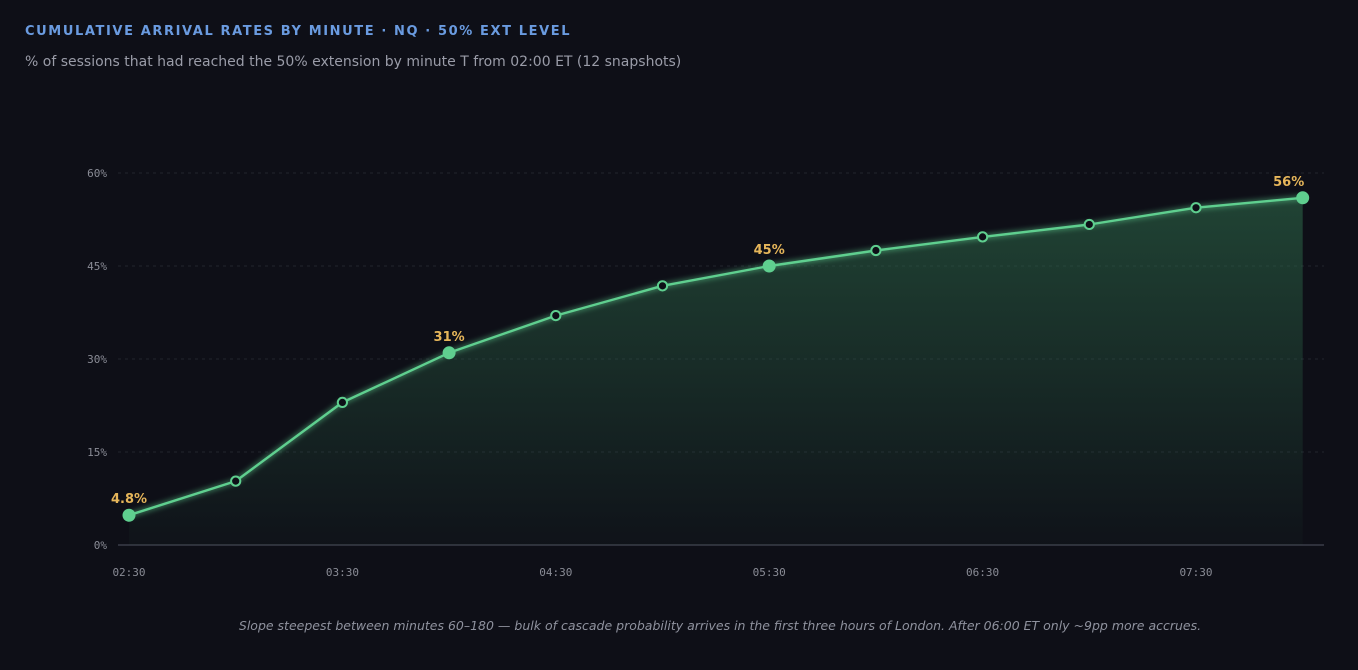  Describe the element at coordinates (982, 572) in the screenshot. I see `x-tick-label: 06:30` at that location.